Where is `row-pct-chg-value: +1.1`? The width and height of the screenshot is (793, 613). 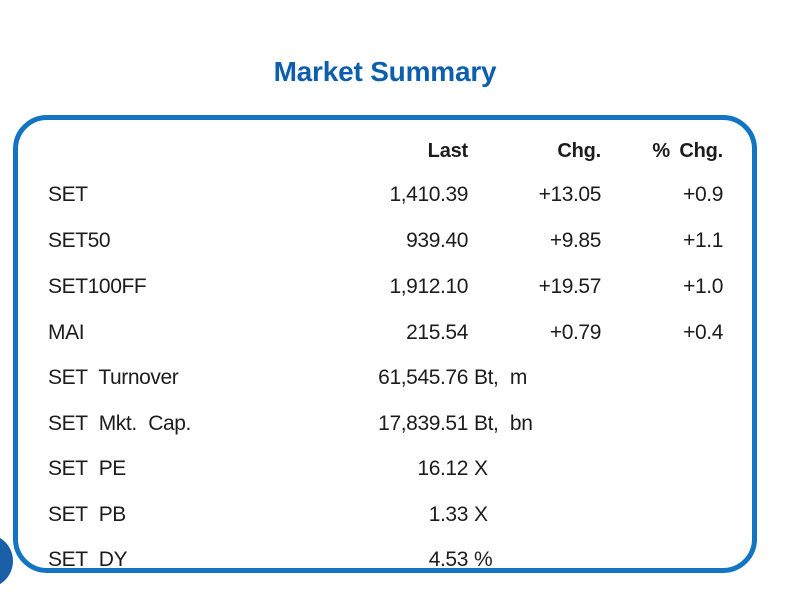
row-pct-chg-value: +1.1 is located at coordinates (703, 240).